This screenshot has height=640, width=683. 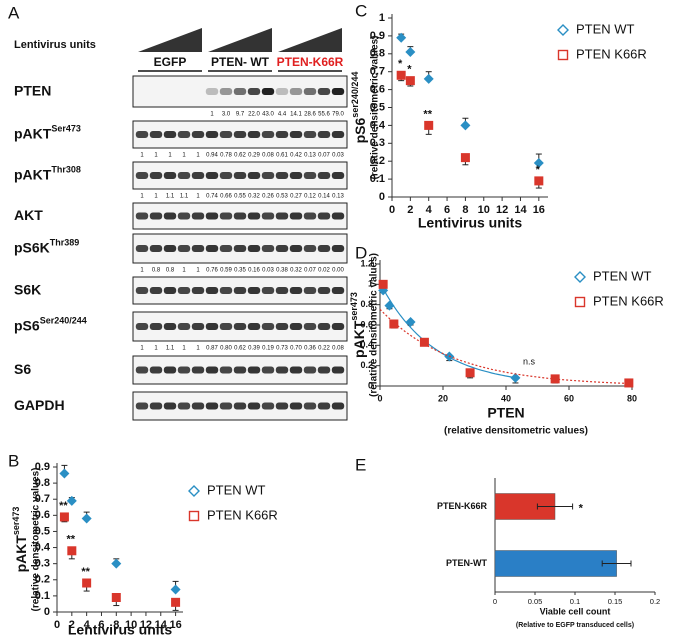 What do you see at coordinates (268, 349) in the screenshot?
I see `densitometry-value: 0.19` at bounding box center [268, 349].